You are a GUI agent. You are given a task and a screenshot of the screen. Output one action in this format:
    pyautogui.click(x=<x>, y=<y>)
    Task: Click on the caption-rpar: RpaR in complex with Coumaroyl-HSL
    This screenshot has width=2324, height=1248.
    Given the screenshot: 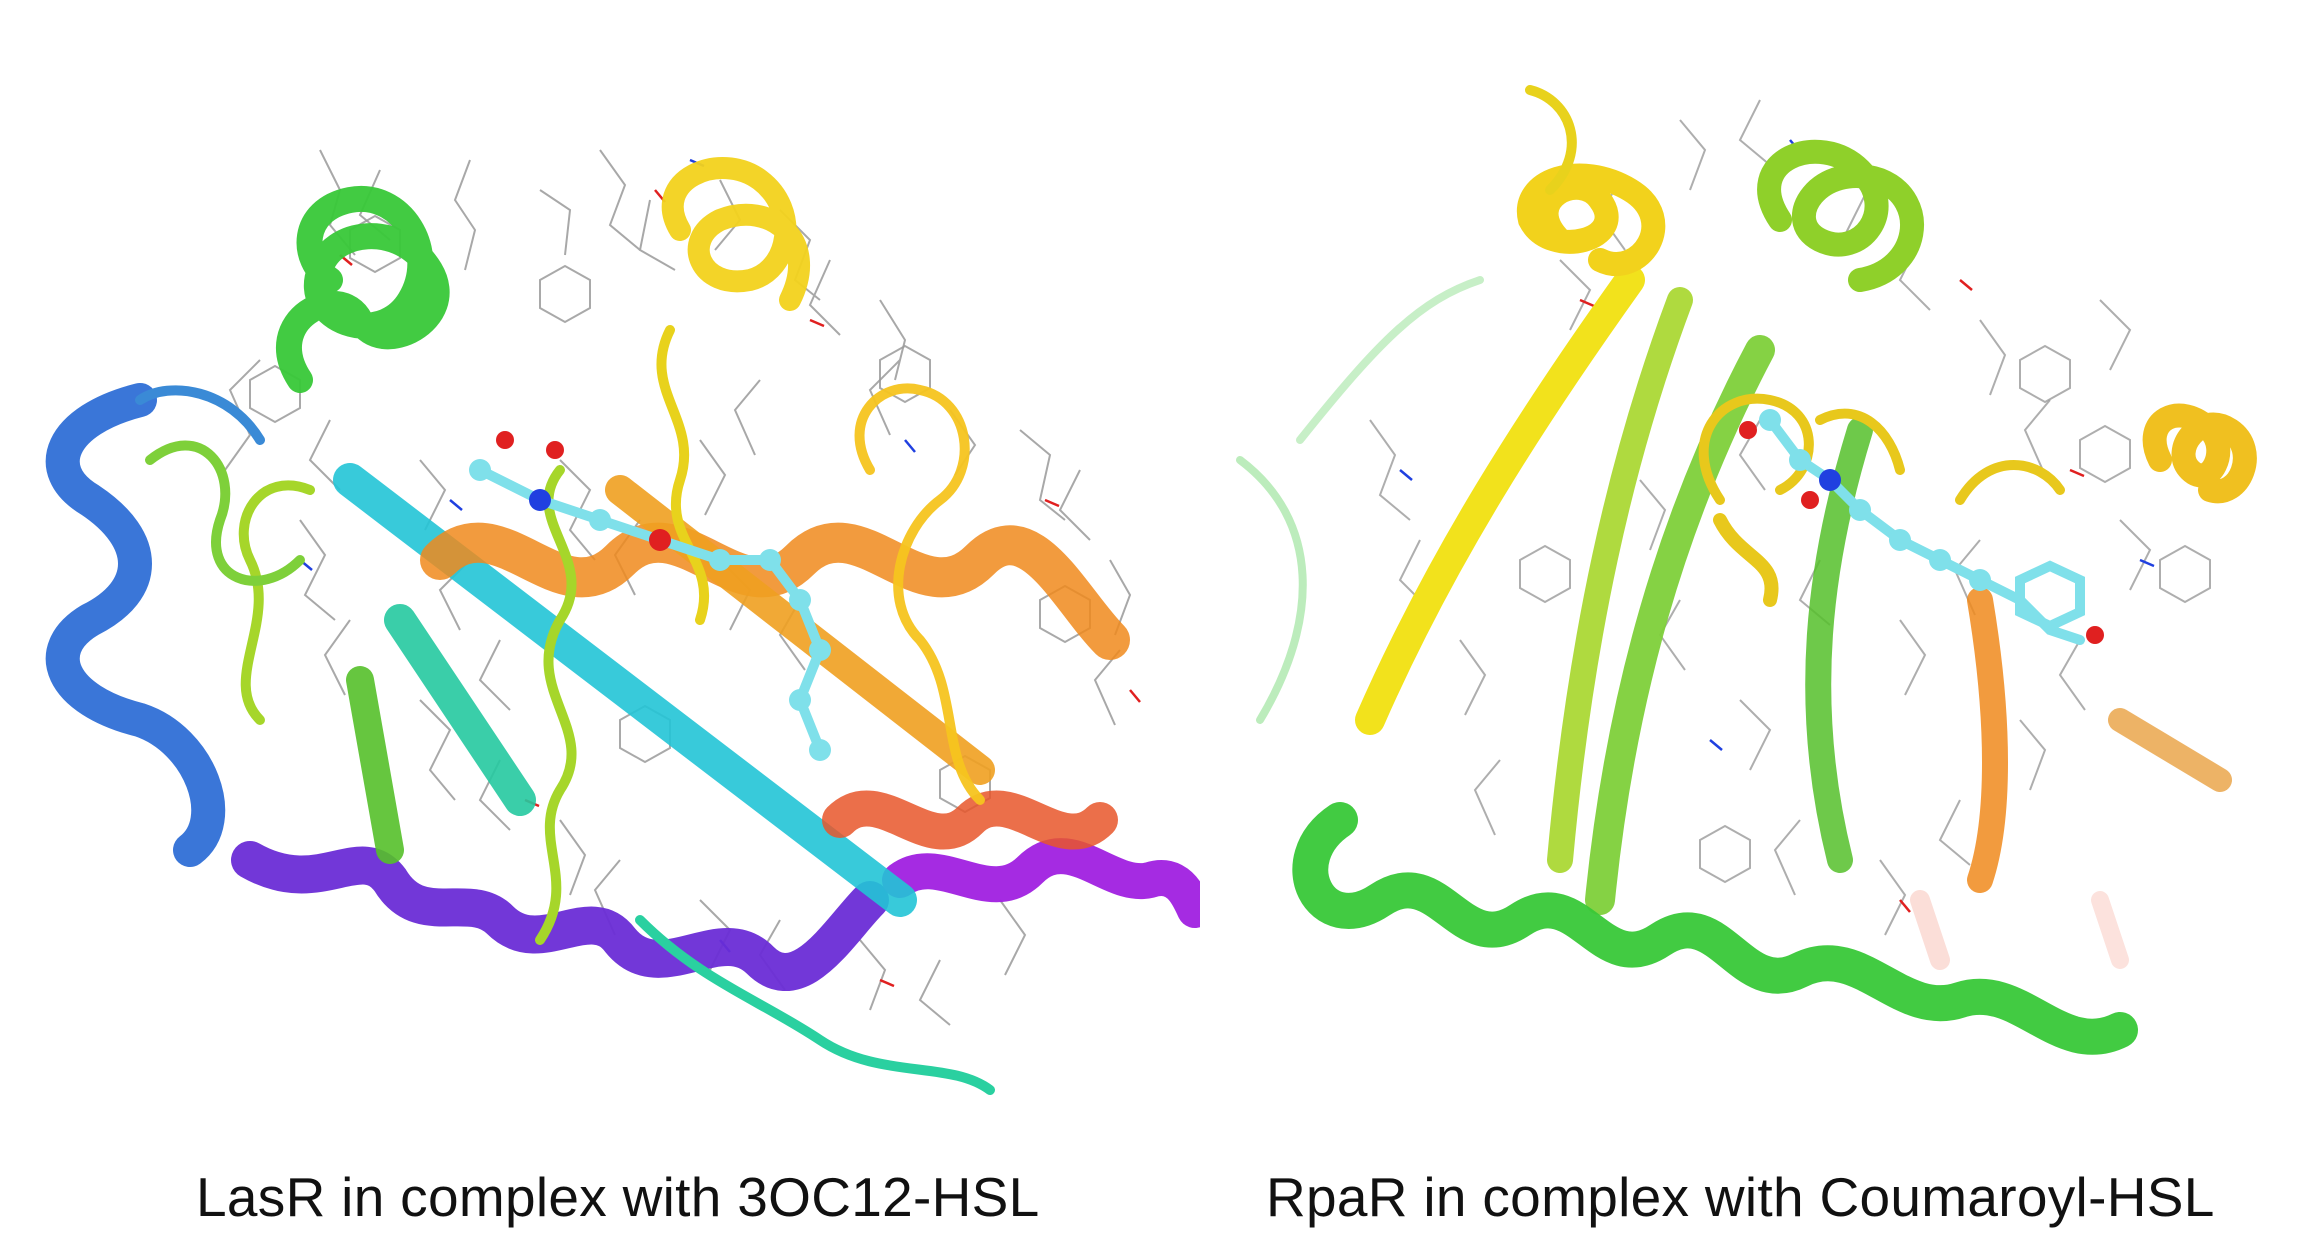 What is the action you would take?
    pyautogui.click(x=1740, y=1197)
    